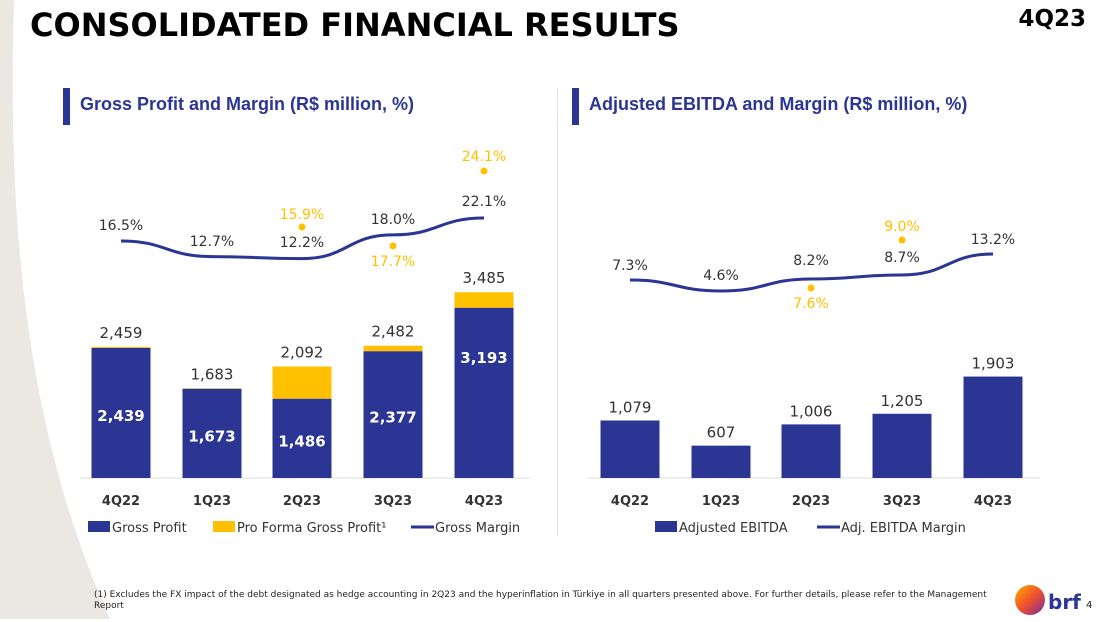 The image size is (1100, 622). Describe the element at coordinates (557, 312) in the screenshot. I see `divider` at that location.